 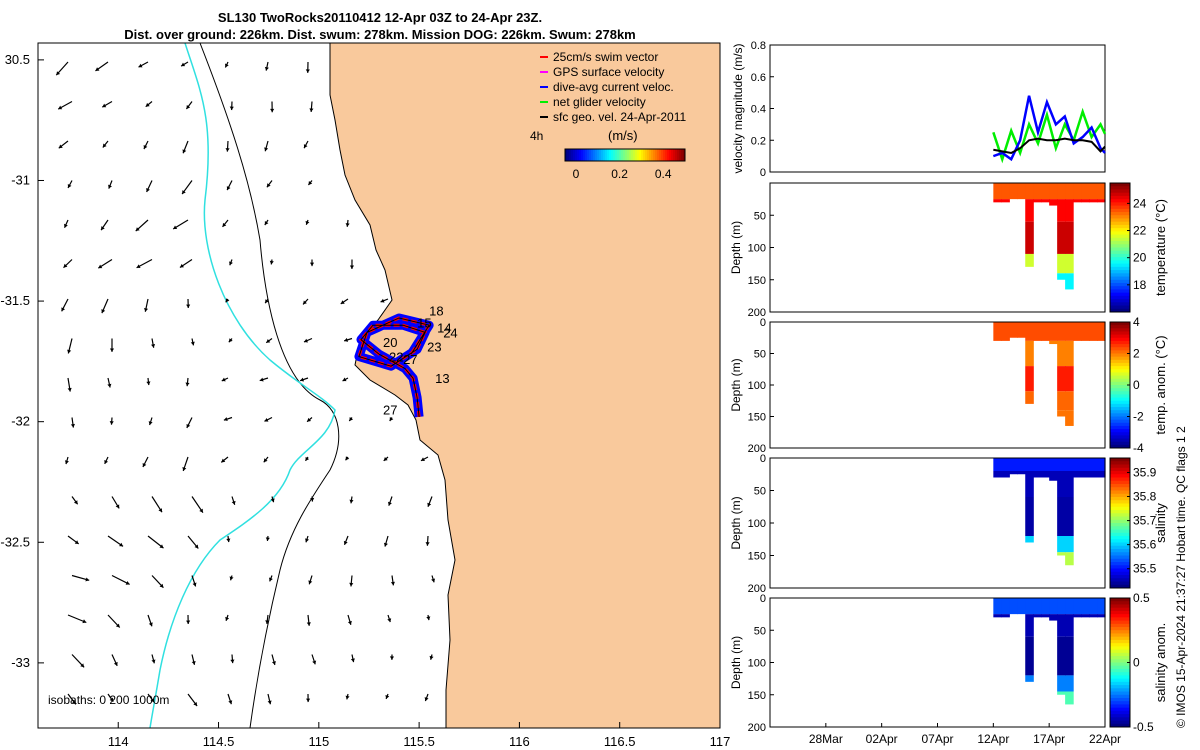 I want to click on time-tick-label: 22Apr, so click(x=1105, y=739).